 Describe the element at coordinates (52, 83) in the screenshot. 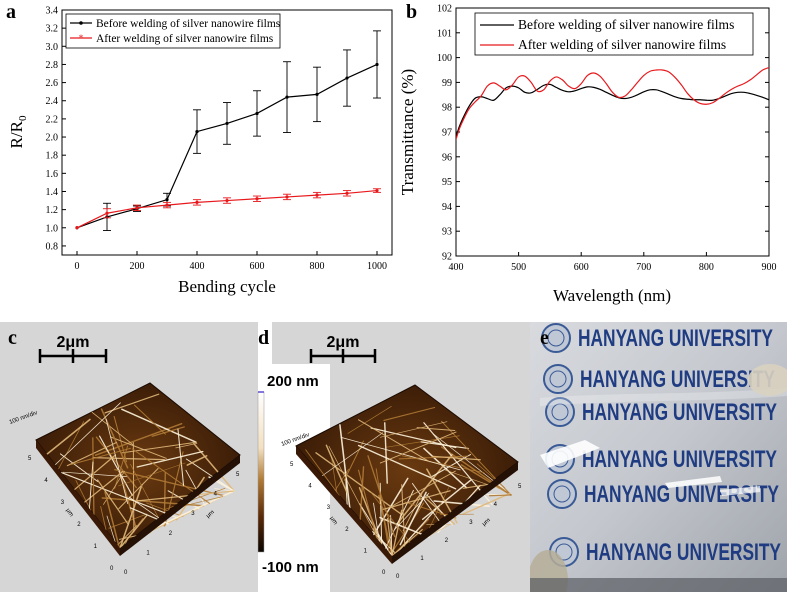

I see `panel-a-y-tick-label: 2.6` at that location.